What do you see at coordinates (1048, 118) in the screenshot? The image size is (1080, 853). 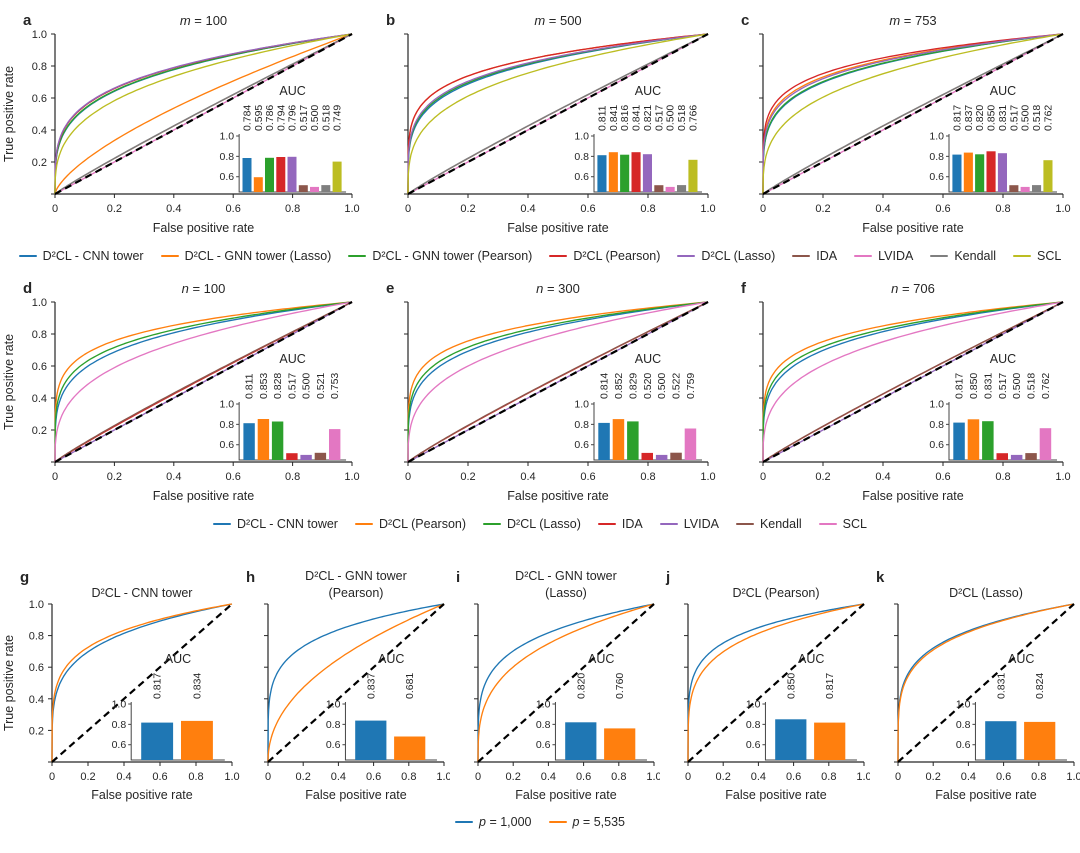 I see `auc-bar-value-label: 0.762` at bounding box center [1048, 118].